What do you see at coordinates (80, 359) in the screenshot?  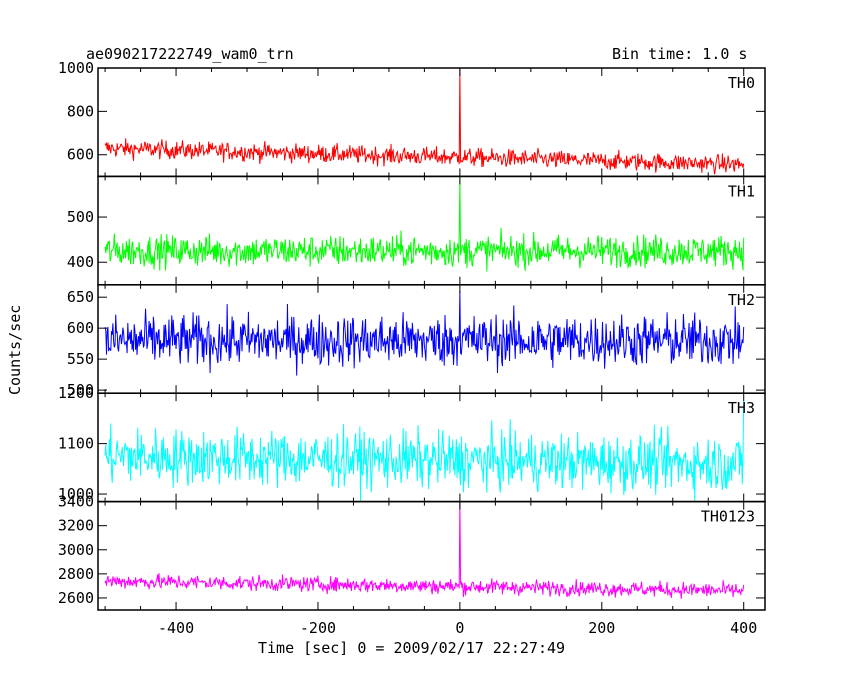 I see `y-tick-label-TH2: 550` at bounding box center [80, 359].